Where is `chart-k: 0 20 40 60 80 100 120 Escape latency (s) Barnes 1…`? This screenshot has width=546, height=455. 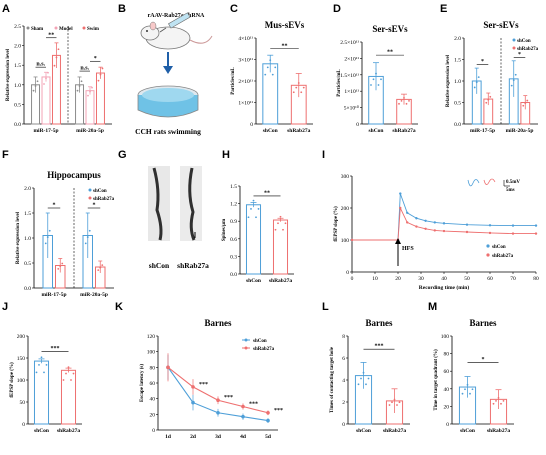 chart-k: 0 20 40 60 80 100 120 Escape latency (s) Barnes 1… is located at coordinates (211, 379).